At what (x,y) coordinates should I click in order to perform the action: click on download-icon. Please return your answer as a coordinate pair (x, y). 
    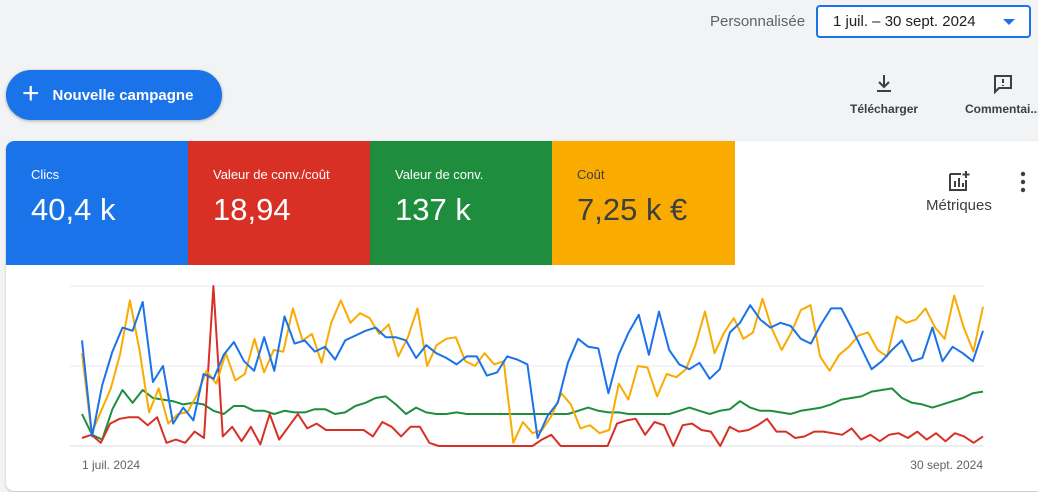
    Looking at the image, I should click on (884, 83).